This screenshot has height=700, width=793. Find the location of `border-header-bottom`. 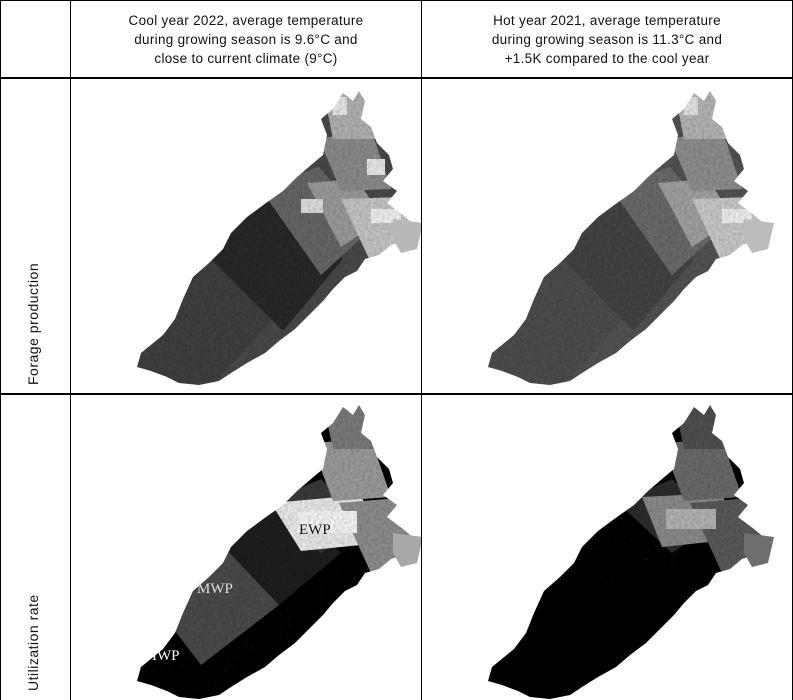

border-header-bottom is located at coordinates (396, 78).